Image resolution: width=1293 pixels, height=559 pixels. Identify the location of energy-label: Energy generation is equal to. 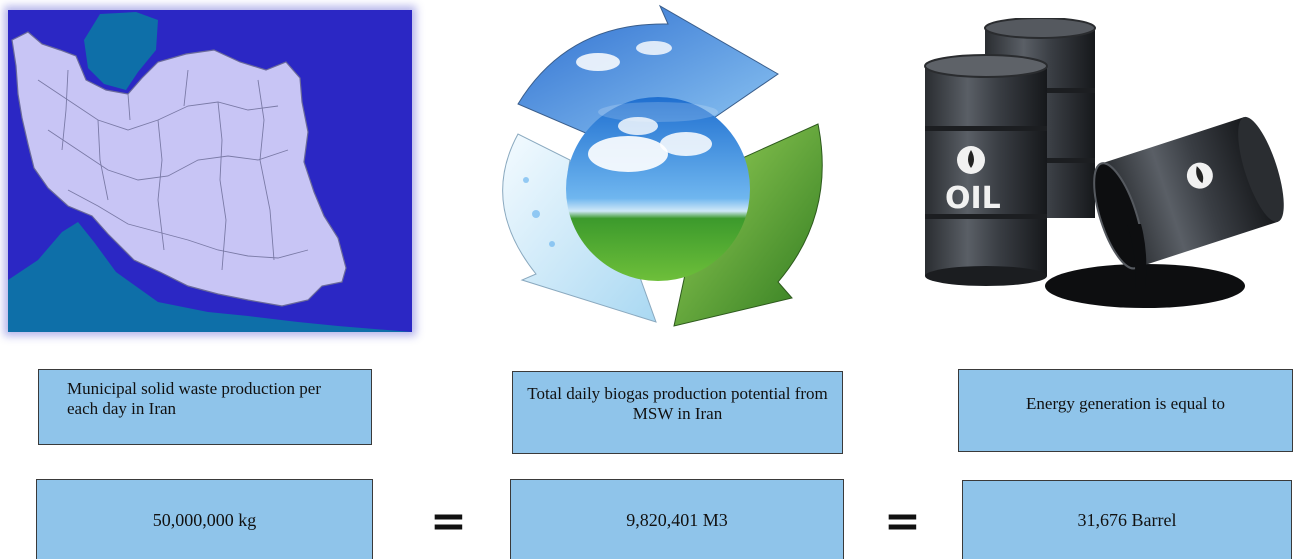
(1125, 403).